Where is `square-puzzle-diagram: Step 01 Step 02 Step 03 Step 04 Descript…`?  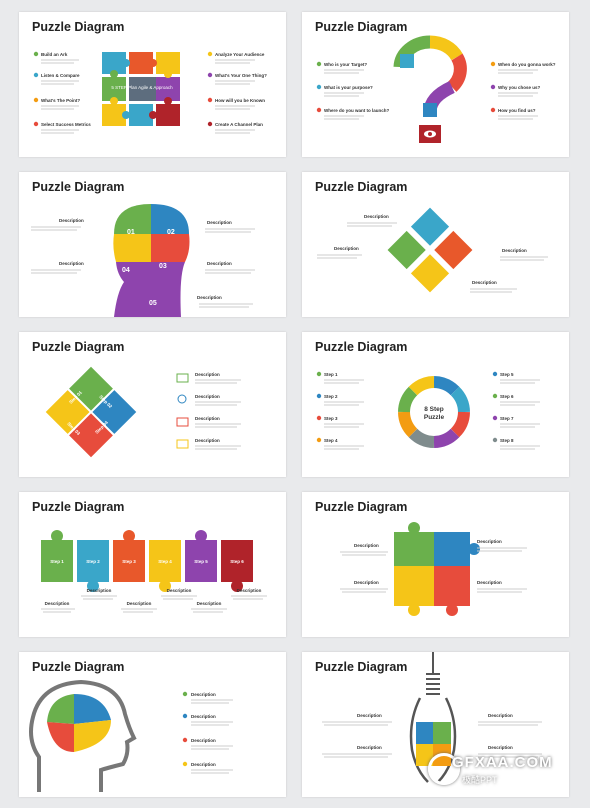 square-puzzle-diagram: Step 01 Step 02 Step 03 Step 04 Descript… is located at coordinates (143, 412).